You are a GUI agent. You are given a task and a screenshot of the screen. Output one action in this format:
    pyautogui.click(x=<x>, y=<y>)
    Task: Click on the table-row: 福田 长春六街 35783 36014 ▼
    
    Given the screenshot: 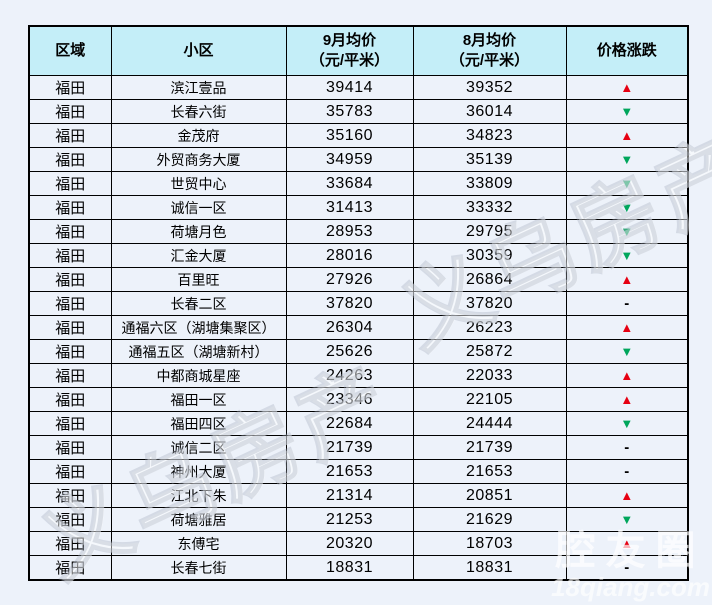 What is the action you would take?
    pyautogui.click(x=358, y=111)
    